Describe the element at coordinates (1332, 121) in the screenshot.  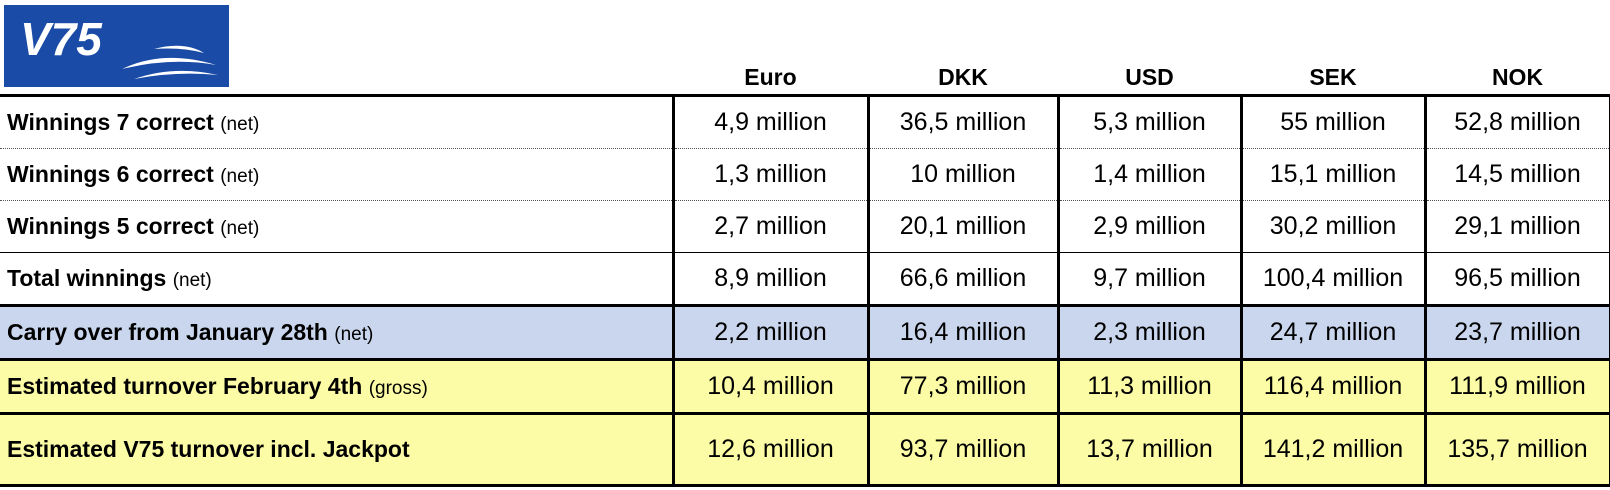
I see `cell-sek: 55 million` at that location.